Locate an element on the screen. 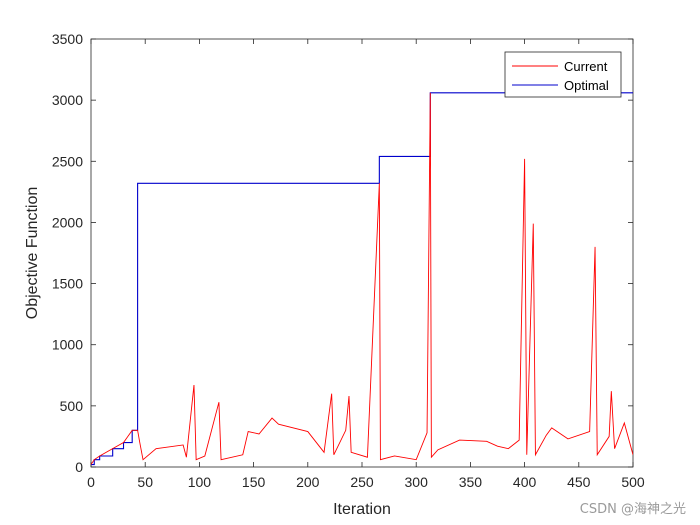 This screenshot has height=525, width=700. legend-label-optimal: Optimal is located at coordinates (586, 85).